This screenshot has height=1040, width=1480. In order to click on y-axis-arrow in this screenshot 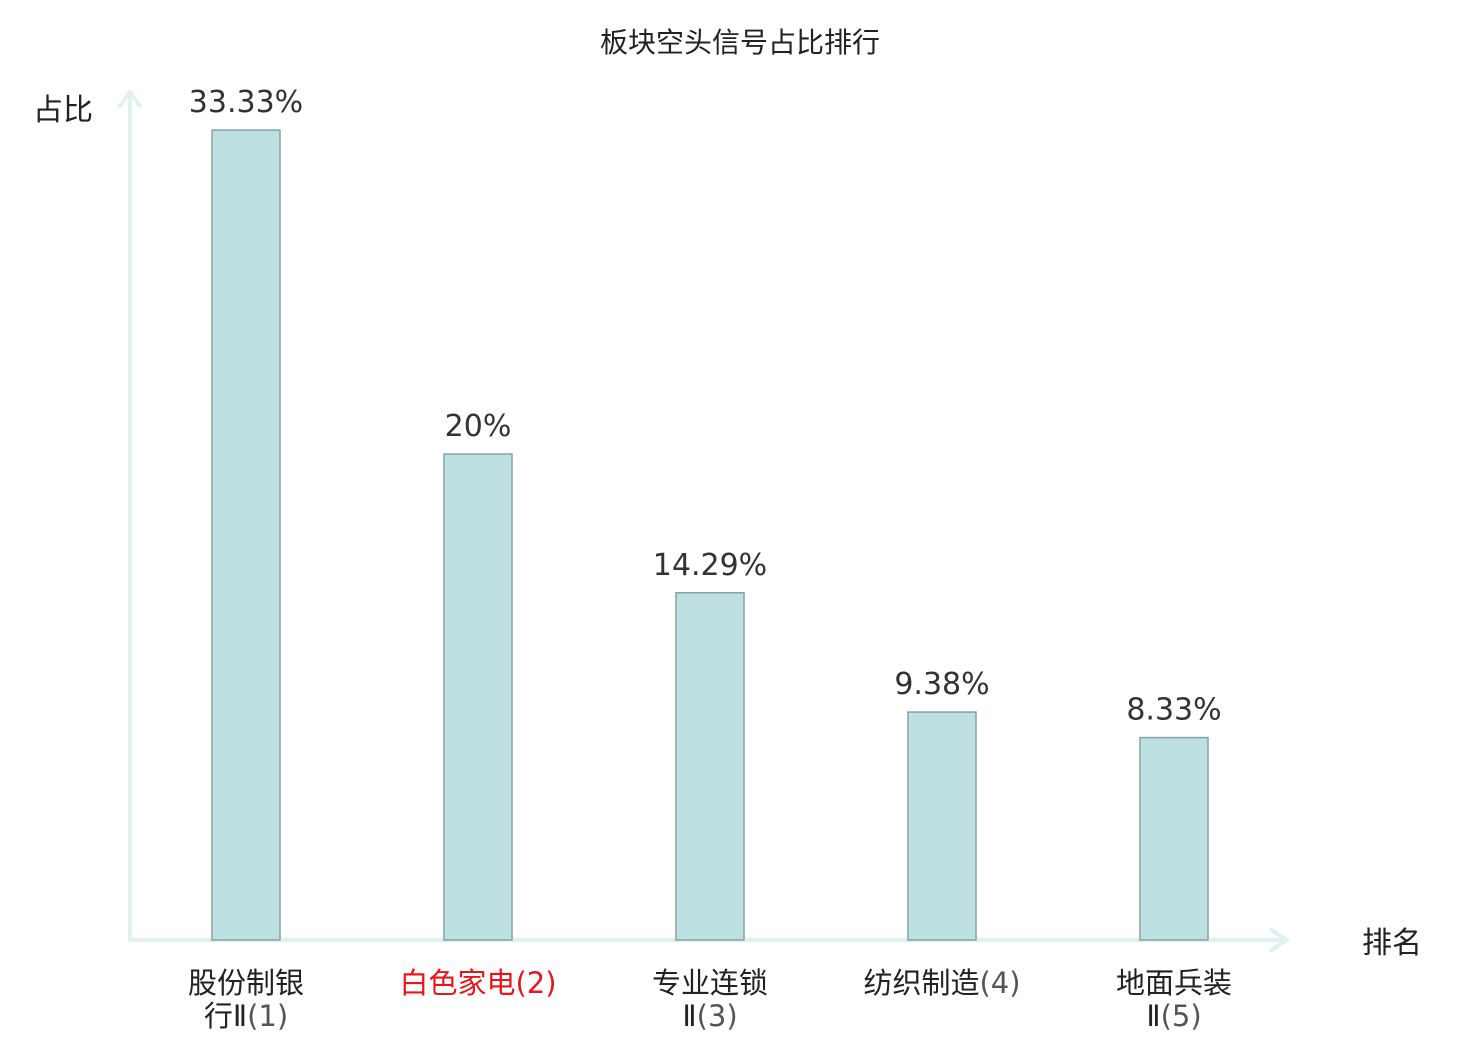, I will do `click(130, 99)`.